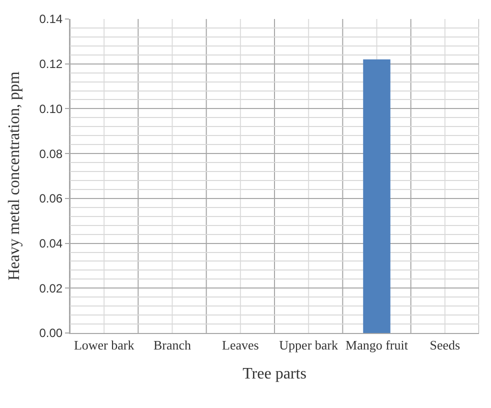  Describe the element at coordinates (51, 333) in the screenshot. I see `y-tick-label: 0.00` at that location.